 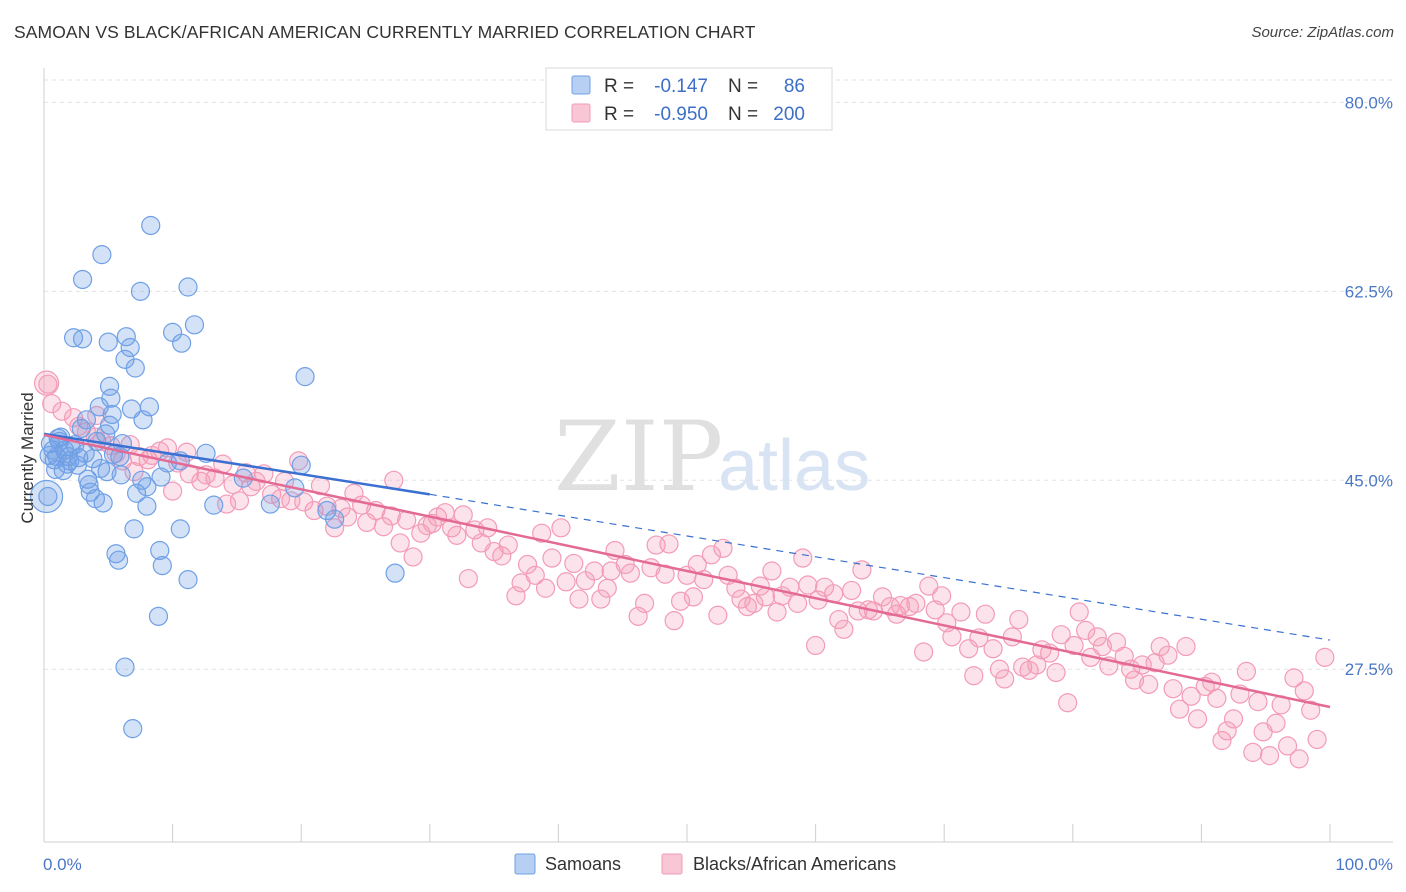 I want to click on y-tick-label: 62.5%, so click(x=1369, y=291).